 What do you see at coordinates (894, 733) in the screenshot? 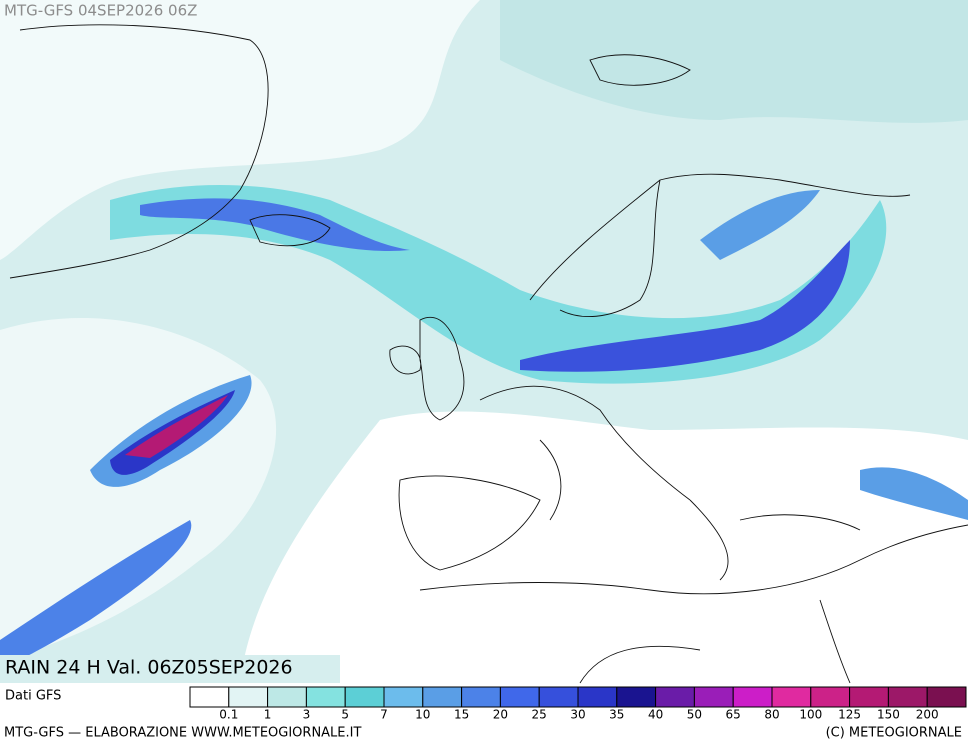
I see `footer-right: (C) METEOGIORNALE` at bounding box center [894, 733].